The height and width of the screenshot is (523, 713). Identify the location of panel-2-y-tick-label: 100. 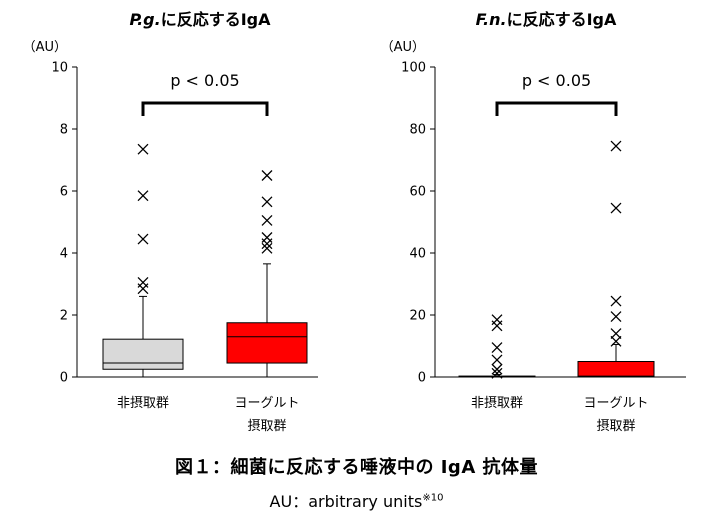
(413, 68).